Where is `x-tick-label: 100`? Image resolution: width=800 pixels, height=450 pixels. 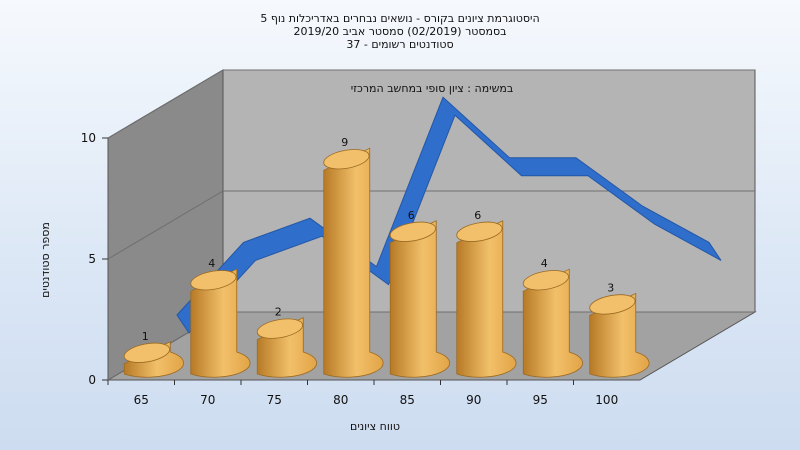 x-tick-label: 100 is located at coordinates (606, 400).